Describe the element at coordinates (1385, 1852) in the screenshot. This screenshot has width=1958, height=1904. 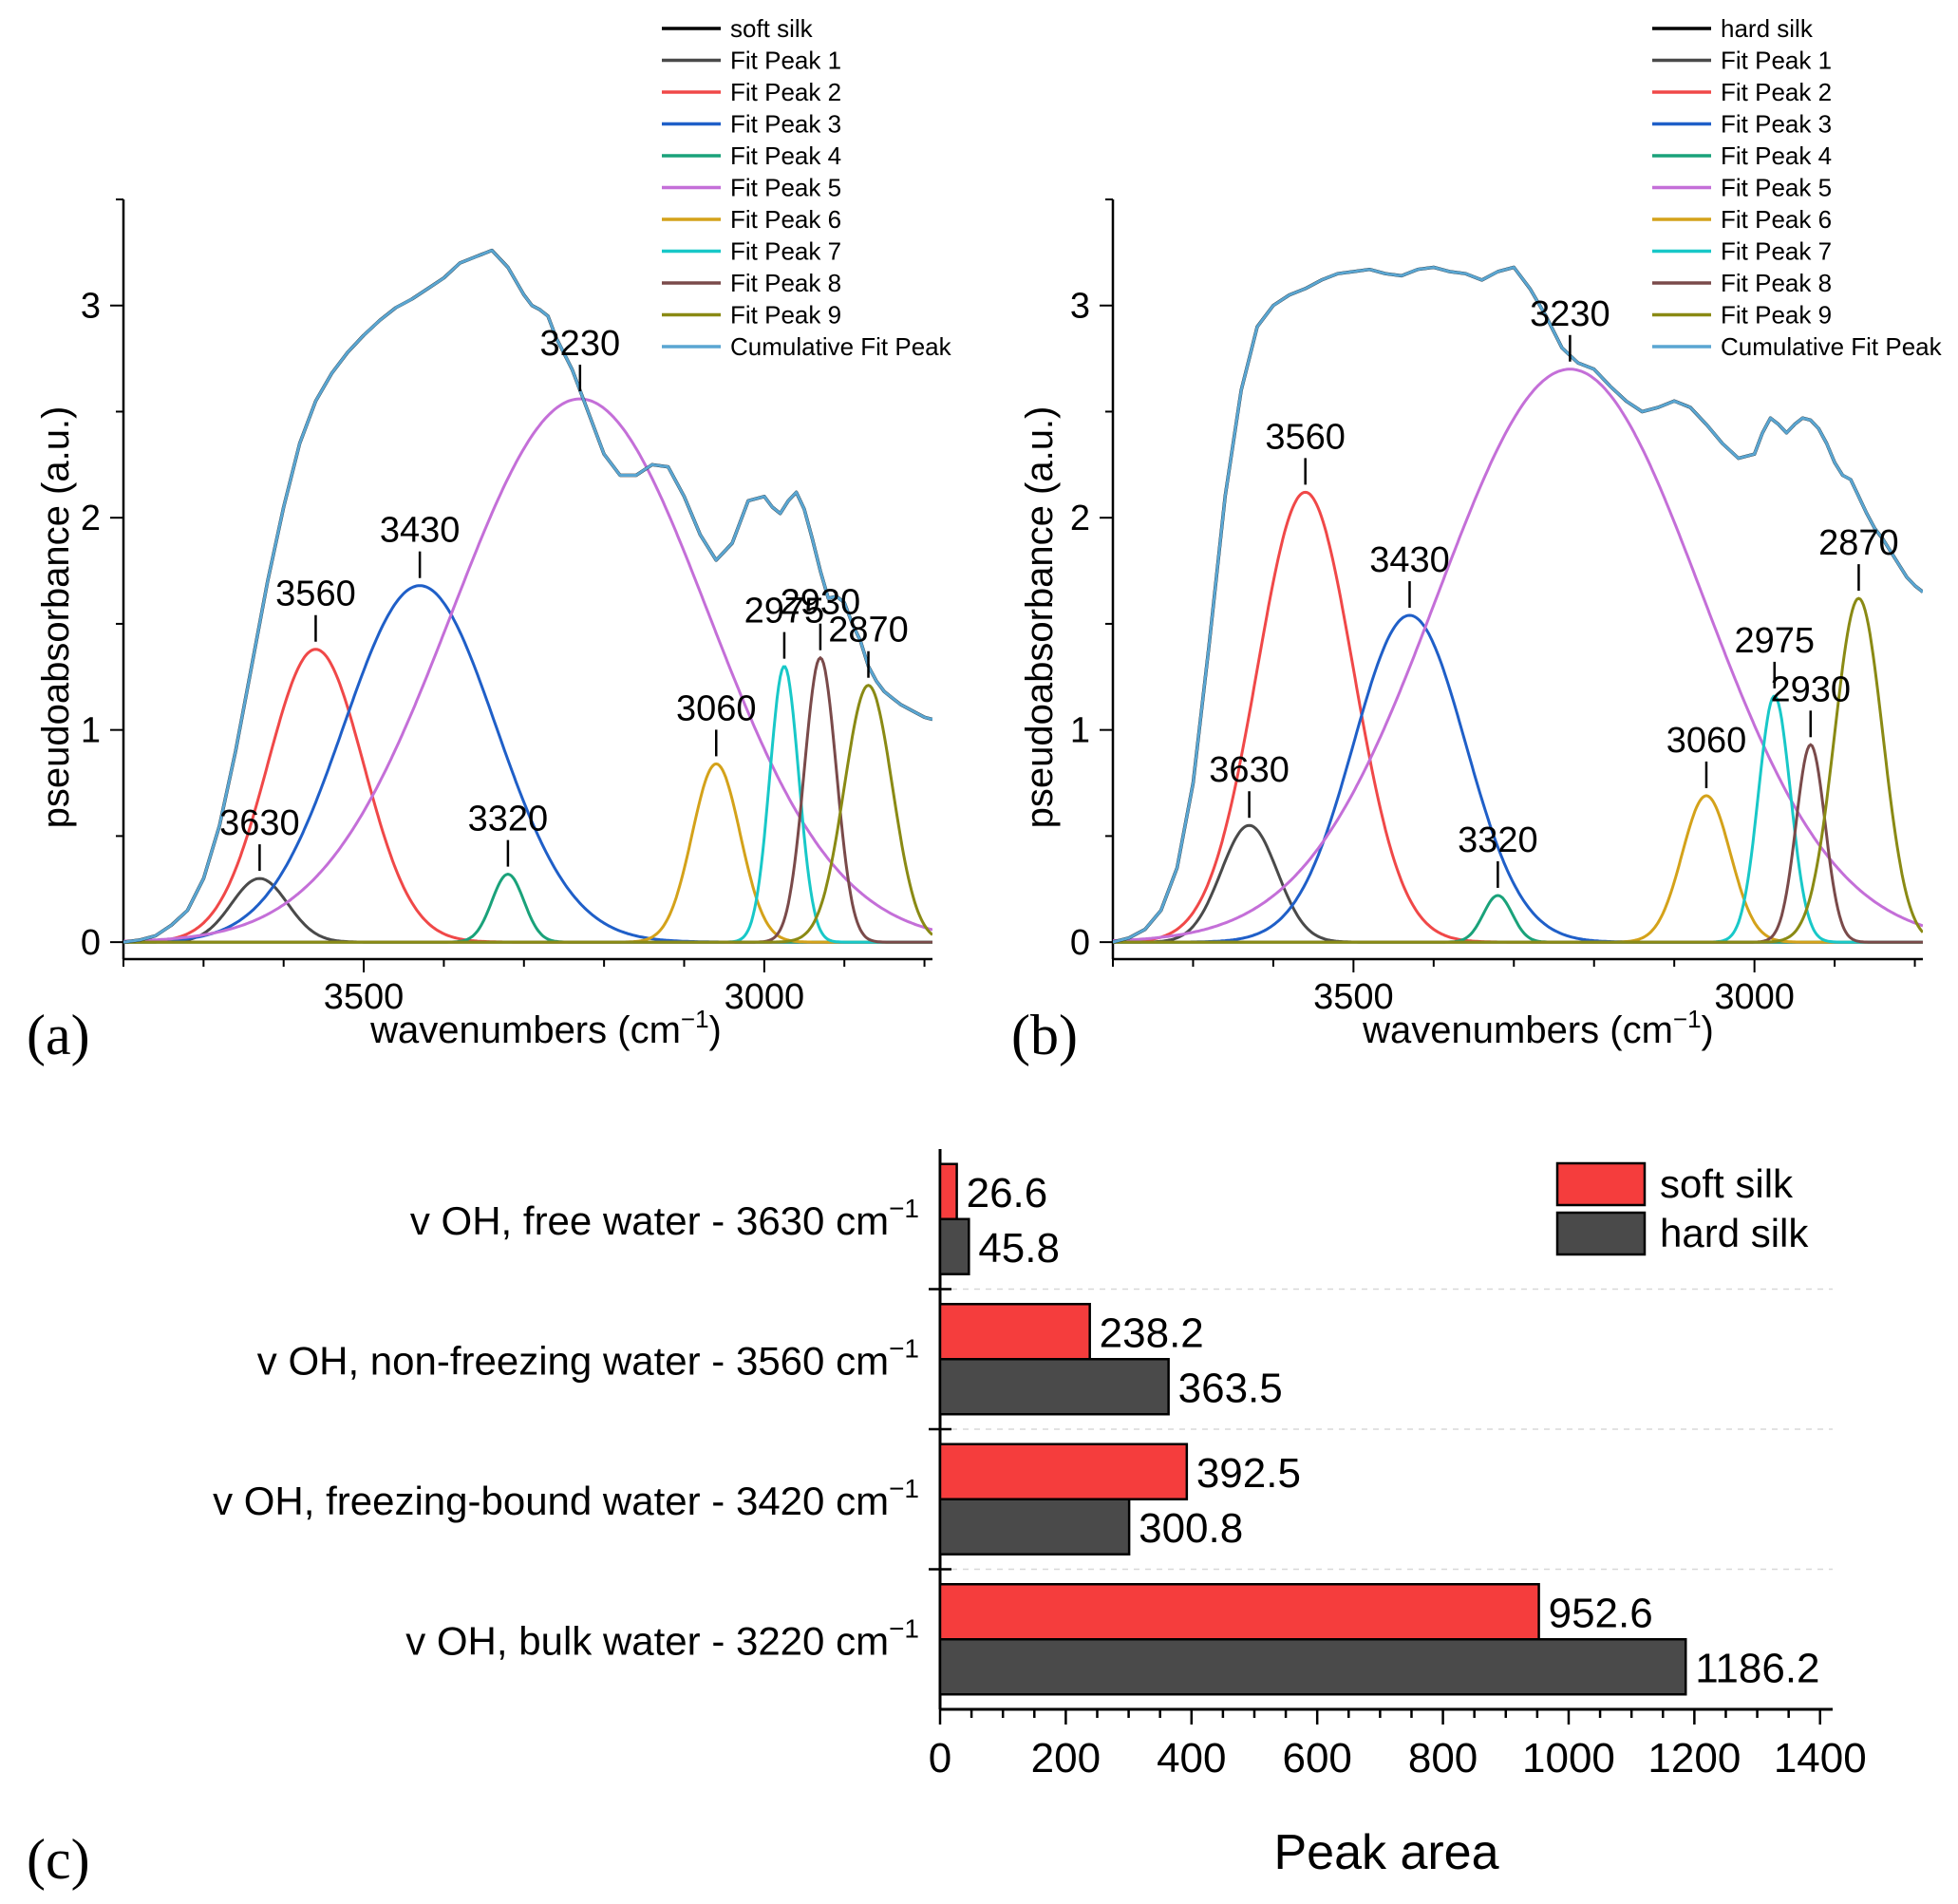
I see `panel-c-x-axis-title: Peak area` at that location.